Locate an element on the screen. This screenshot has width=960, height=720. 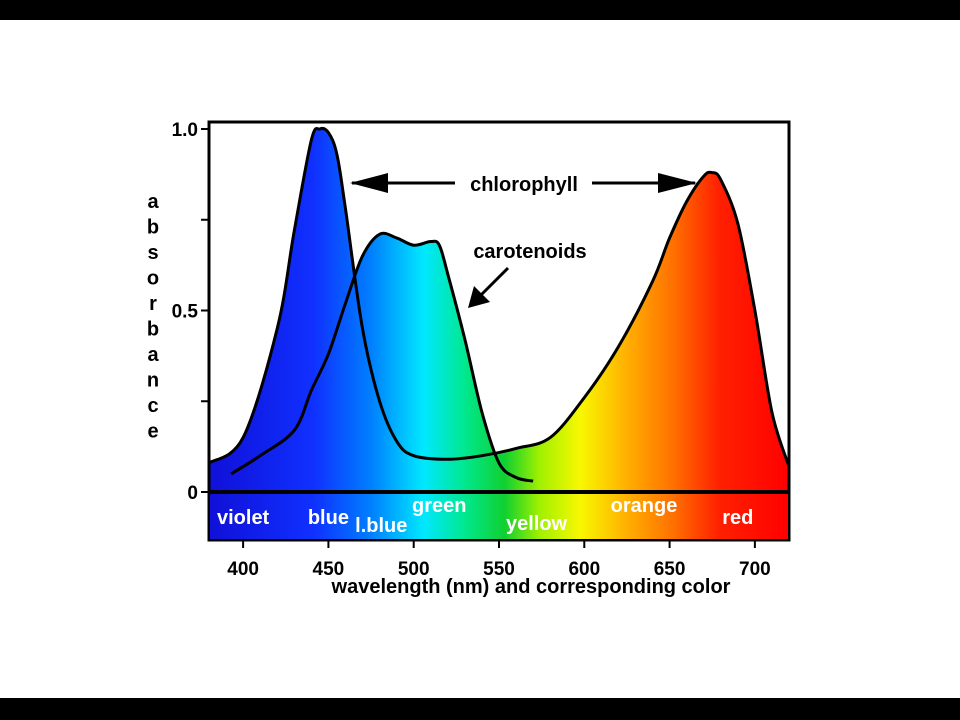
x-tick-label: 500 is located at coordinates (414, 569).